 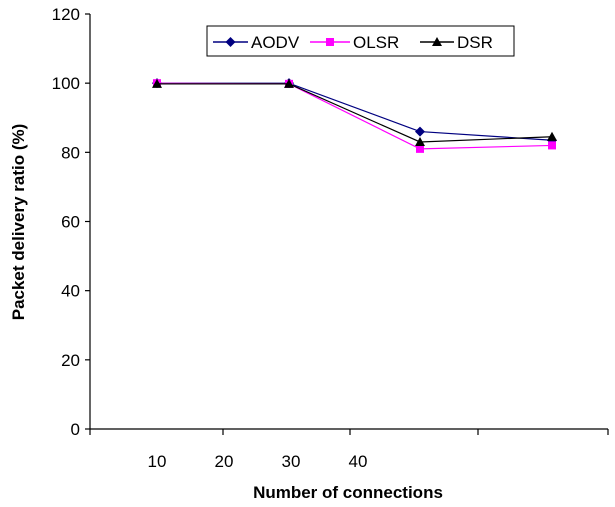 I want to click on legend-item-aodv: AODV, so click(x=256, y=42).